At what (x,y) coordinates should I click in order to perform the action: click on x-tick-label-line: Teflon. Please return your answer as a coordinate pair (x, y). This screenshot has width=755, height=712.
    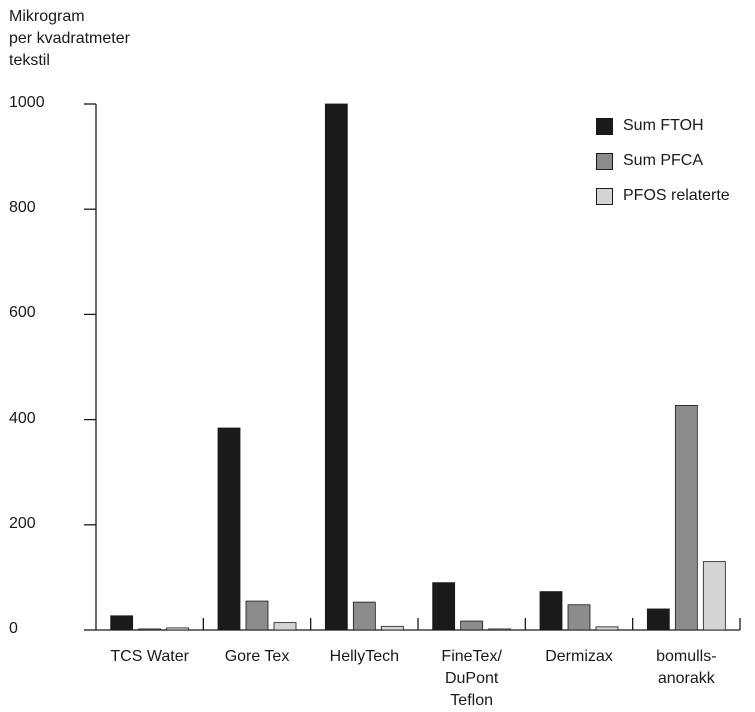
    Looking at the image, I should click on (471, 700).